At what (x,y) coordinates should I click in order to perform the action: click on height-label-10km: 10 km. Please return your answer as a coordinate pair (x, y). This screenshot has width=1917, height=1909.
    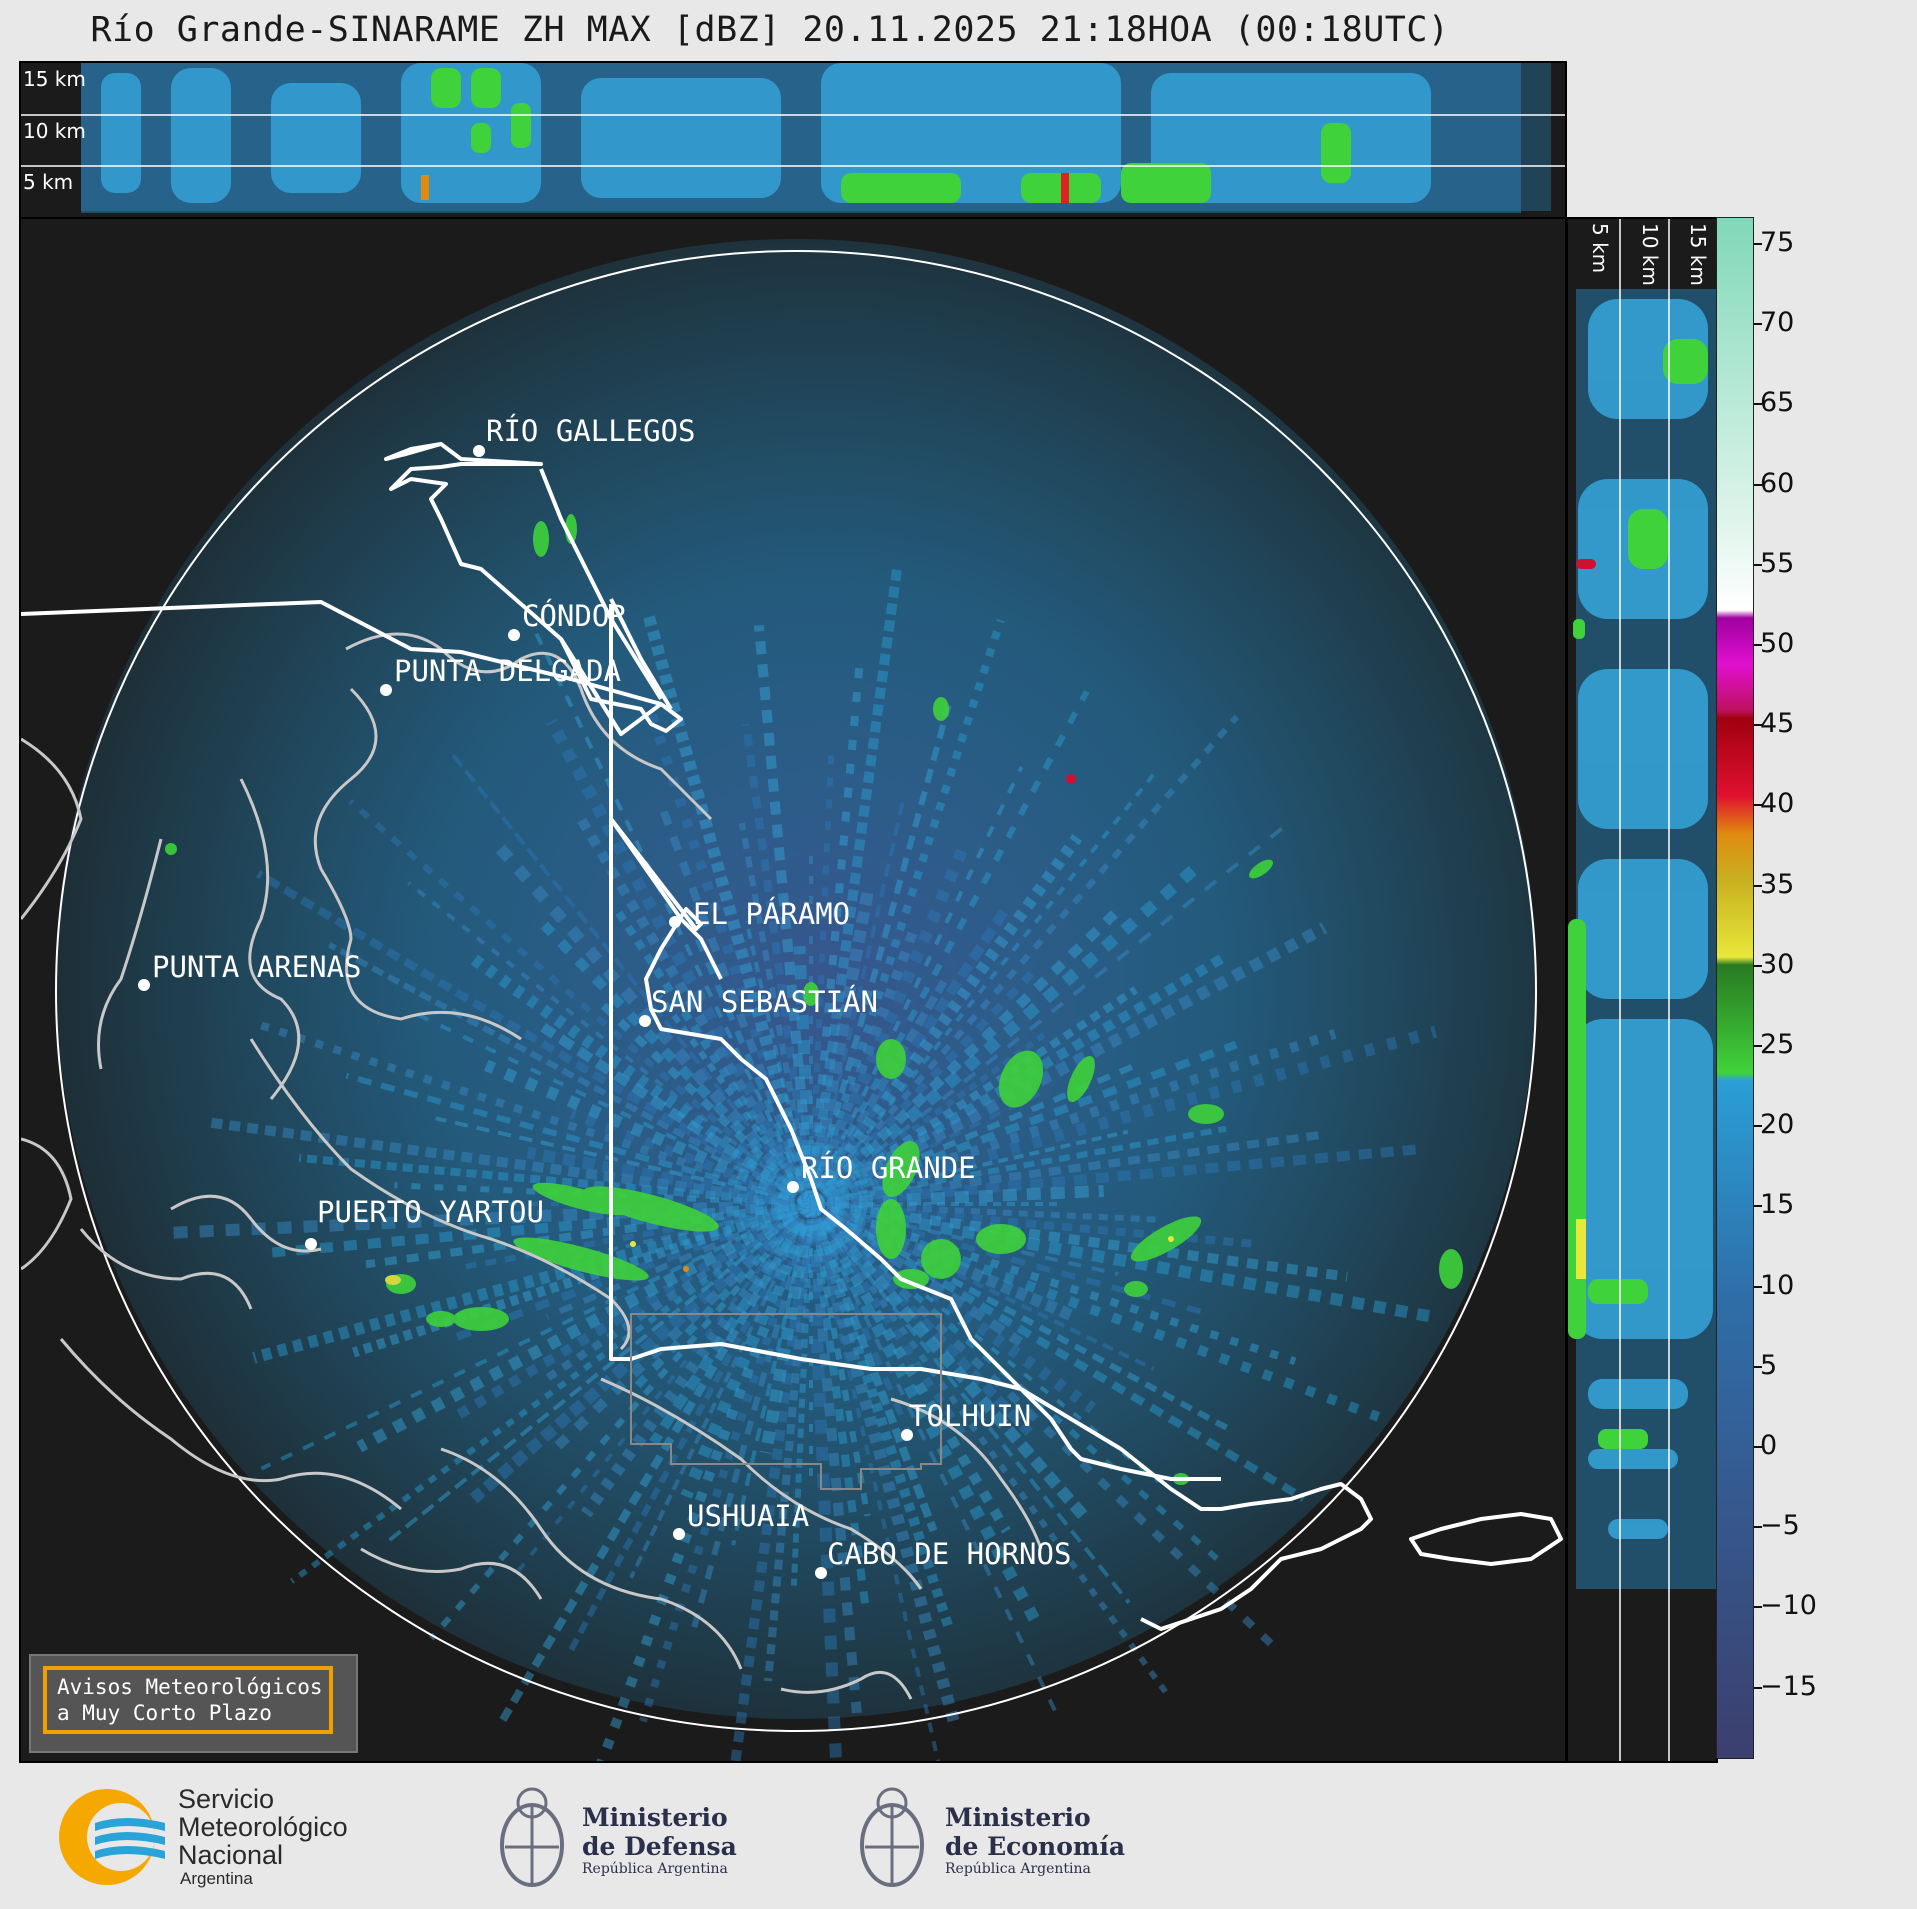
    Looking at the image, I should click on (54, 131).